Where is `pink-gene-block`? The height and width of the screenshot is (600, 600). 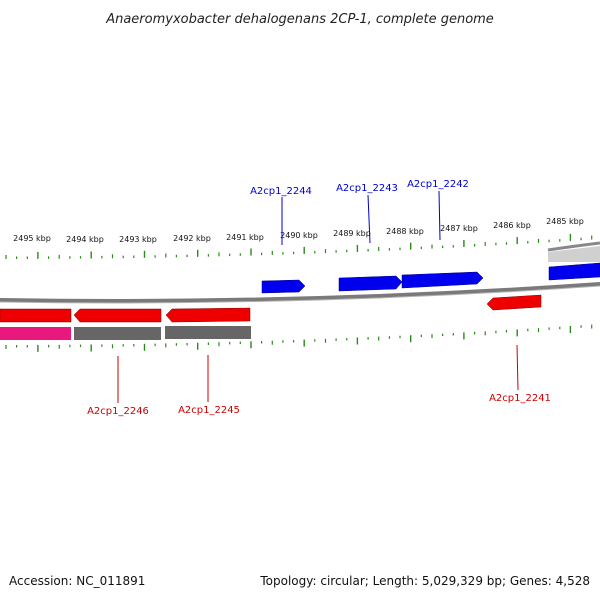 pink-gene-block is located at coordinates (35, 333).